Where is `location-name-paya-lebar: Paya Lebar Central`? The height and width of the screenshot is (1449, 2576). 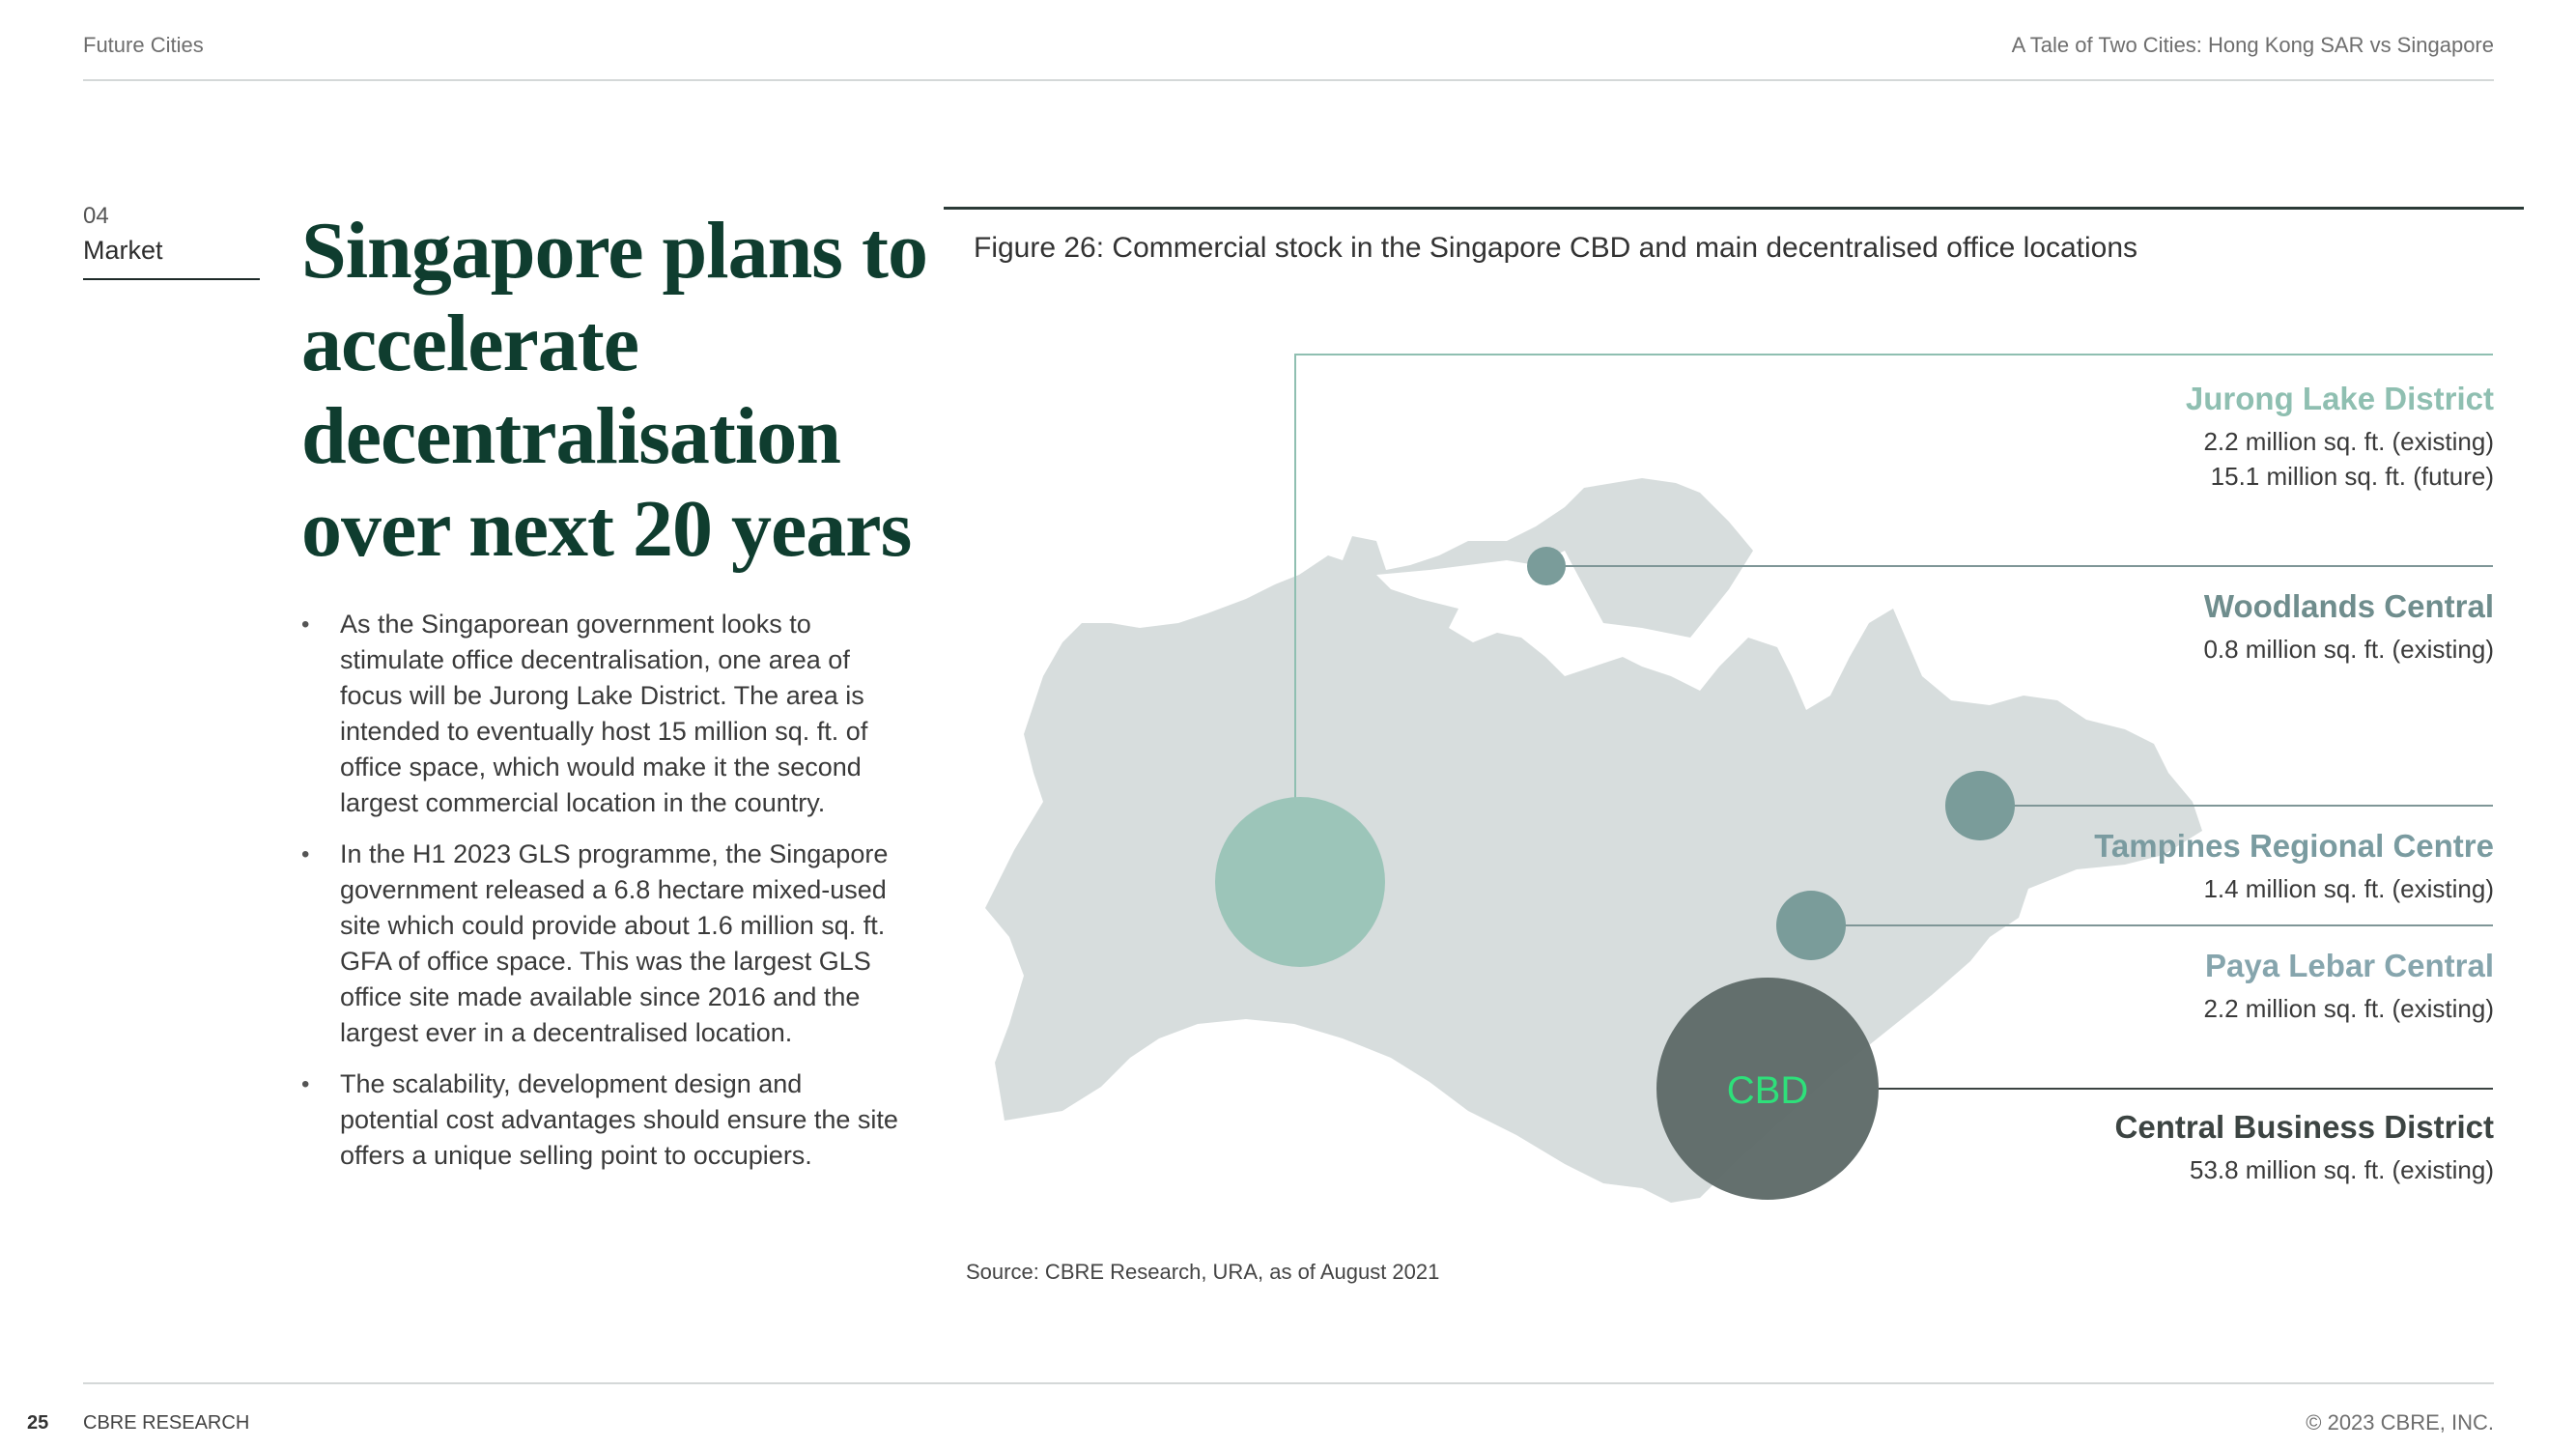
location-name-paya-lebar: Paya Lebar Central is located at coordinates (2349, 965).